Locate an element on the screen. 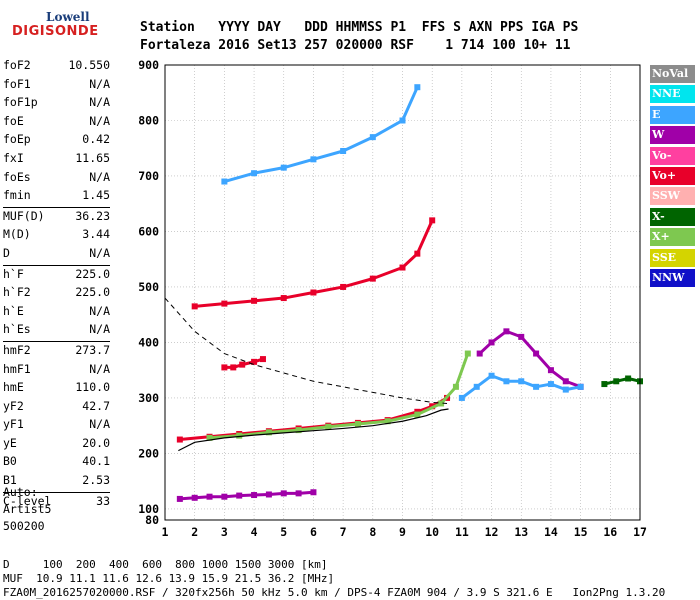 The height and width of the screenshot is (600, 700). true-height-profile is located at coordinates (313, 430).